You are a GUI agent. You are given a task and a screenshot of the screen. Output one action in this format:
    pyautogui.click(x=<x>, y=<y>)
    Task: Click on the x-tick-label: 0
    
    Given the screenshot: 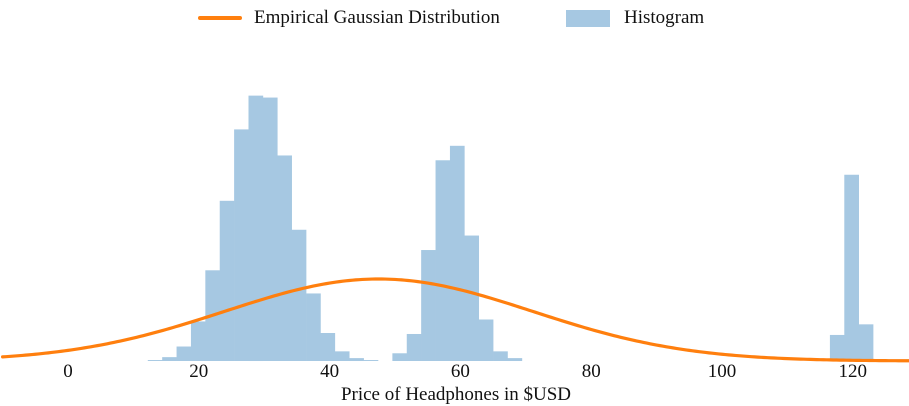 What is the action you would take?
    pyautogui.click(x=68, y=371)
    